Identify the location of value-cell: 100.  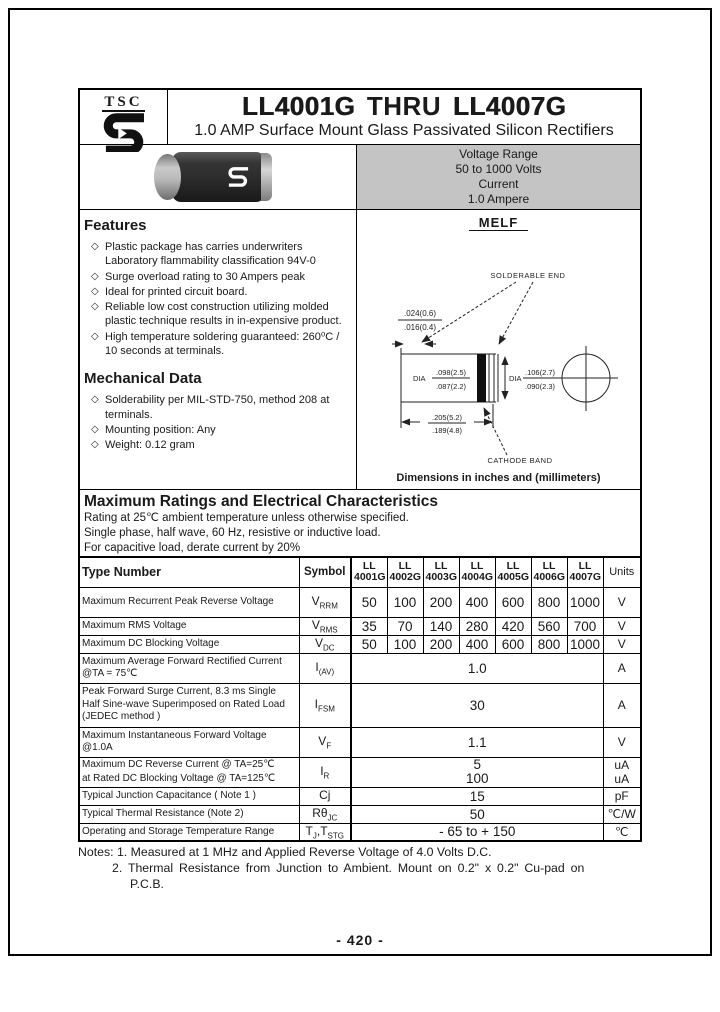
(405, 602).